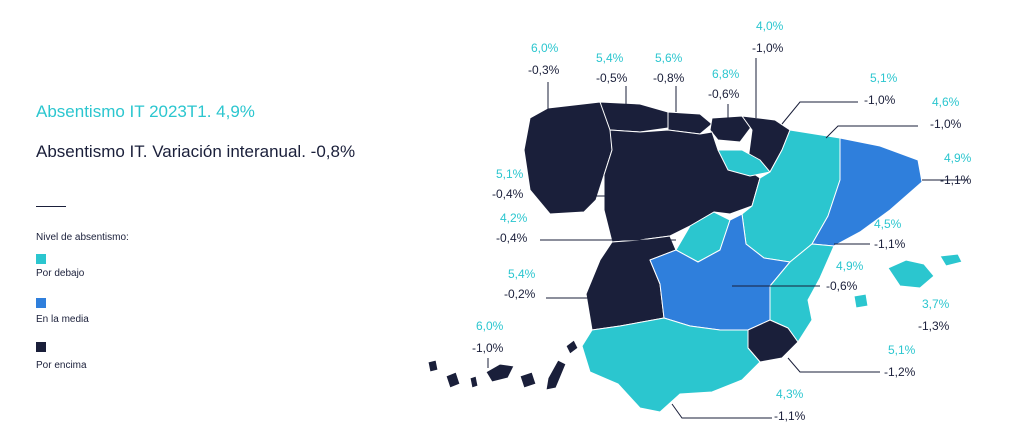  What do you see at coordinates (946, 102) in the screenshot?
I see `label-aragon-value: 4,6%` at bounding box center [946, 102].